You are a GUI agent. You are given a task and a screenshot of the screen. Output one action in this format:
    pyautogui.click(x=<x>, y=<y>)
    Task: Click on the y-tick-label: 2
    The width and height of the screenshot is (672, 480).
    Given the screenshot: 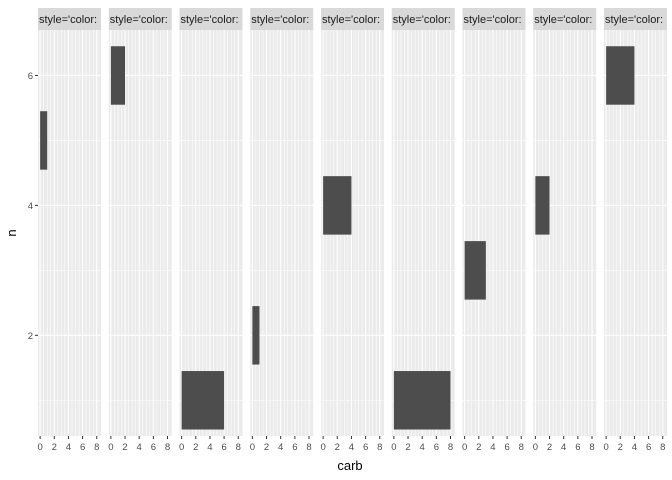 What is the action you would take?
    pyautogui.click(x=30, y=336)
    